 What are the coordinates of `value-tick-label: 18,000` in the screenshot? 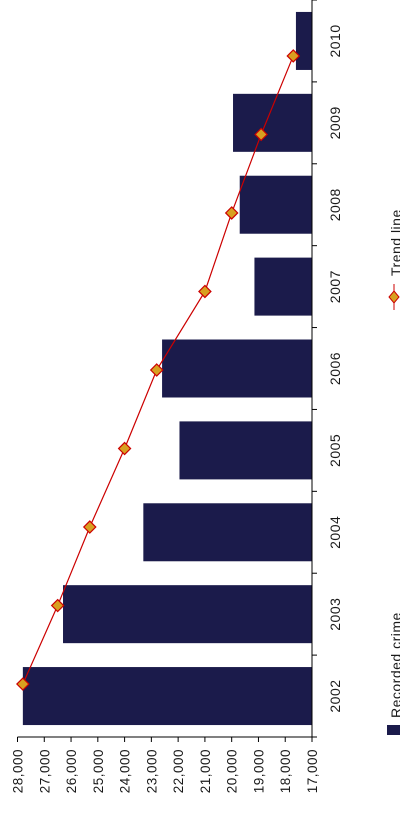 It's located at (285, 771).